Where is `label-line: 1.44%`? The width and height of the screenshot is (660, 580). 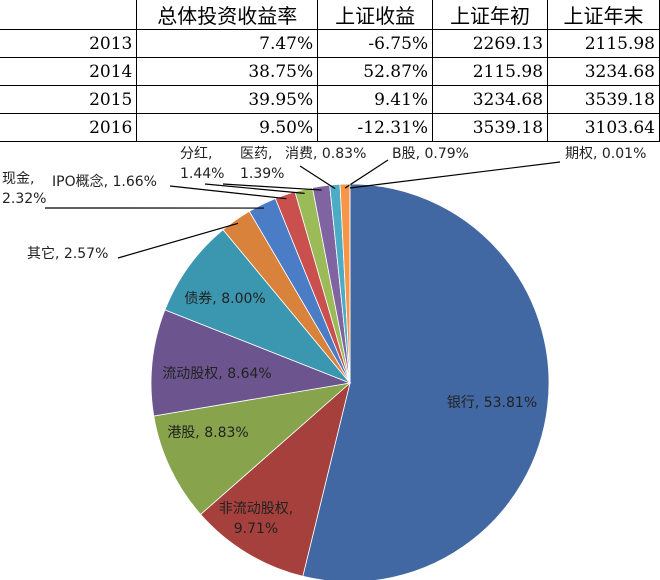
label-line: 1.44% is located at coordinates (202, 174).